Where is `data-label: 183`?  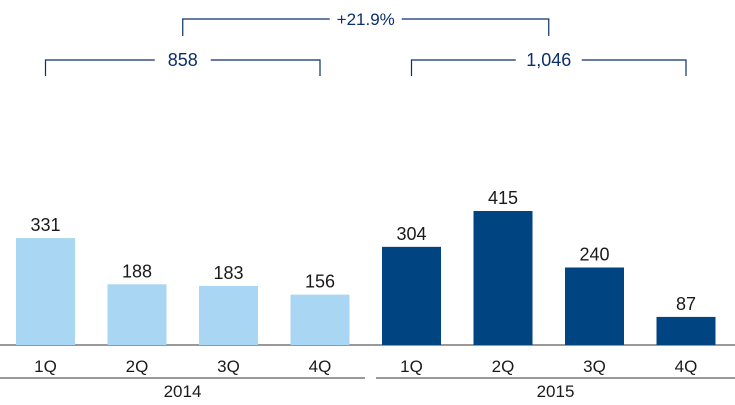
data-label: 183 is located at coordinates (228, 273).